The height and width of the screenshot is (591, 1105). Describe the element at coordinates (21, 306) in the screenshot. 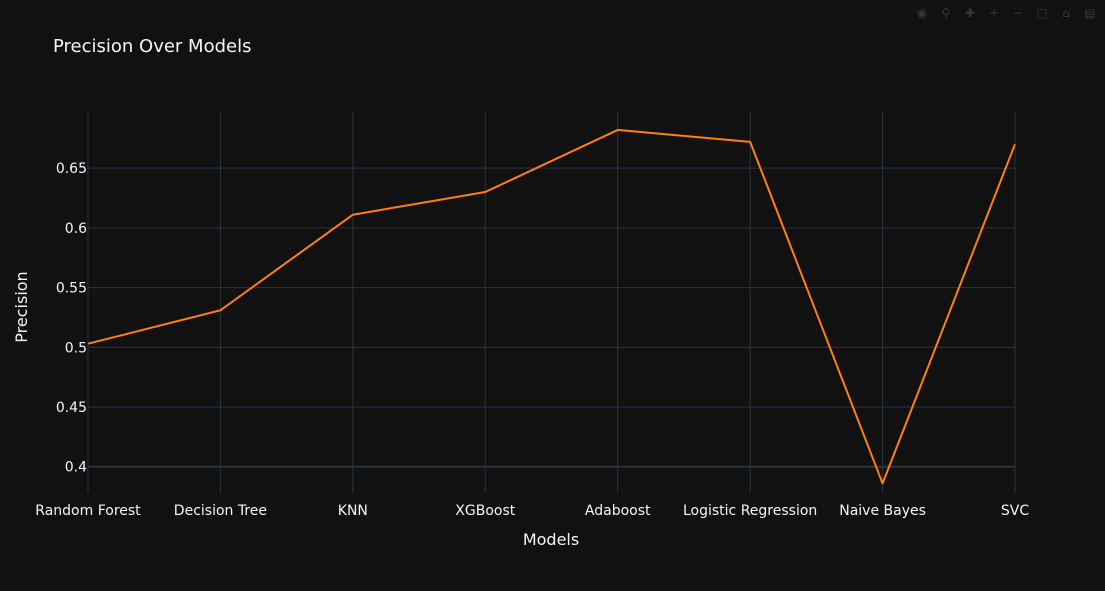

I see `y-axis-label: Precision` at that location.